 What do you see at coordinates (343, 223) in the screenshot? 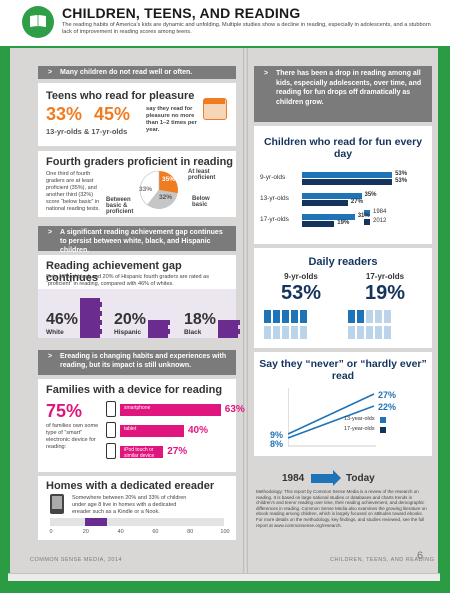
I see `fun-value-2012: 19%` at bounding box center [343, 223].